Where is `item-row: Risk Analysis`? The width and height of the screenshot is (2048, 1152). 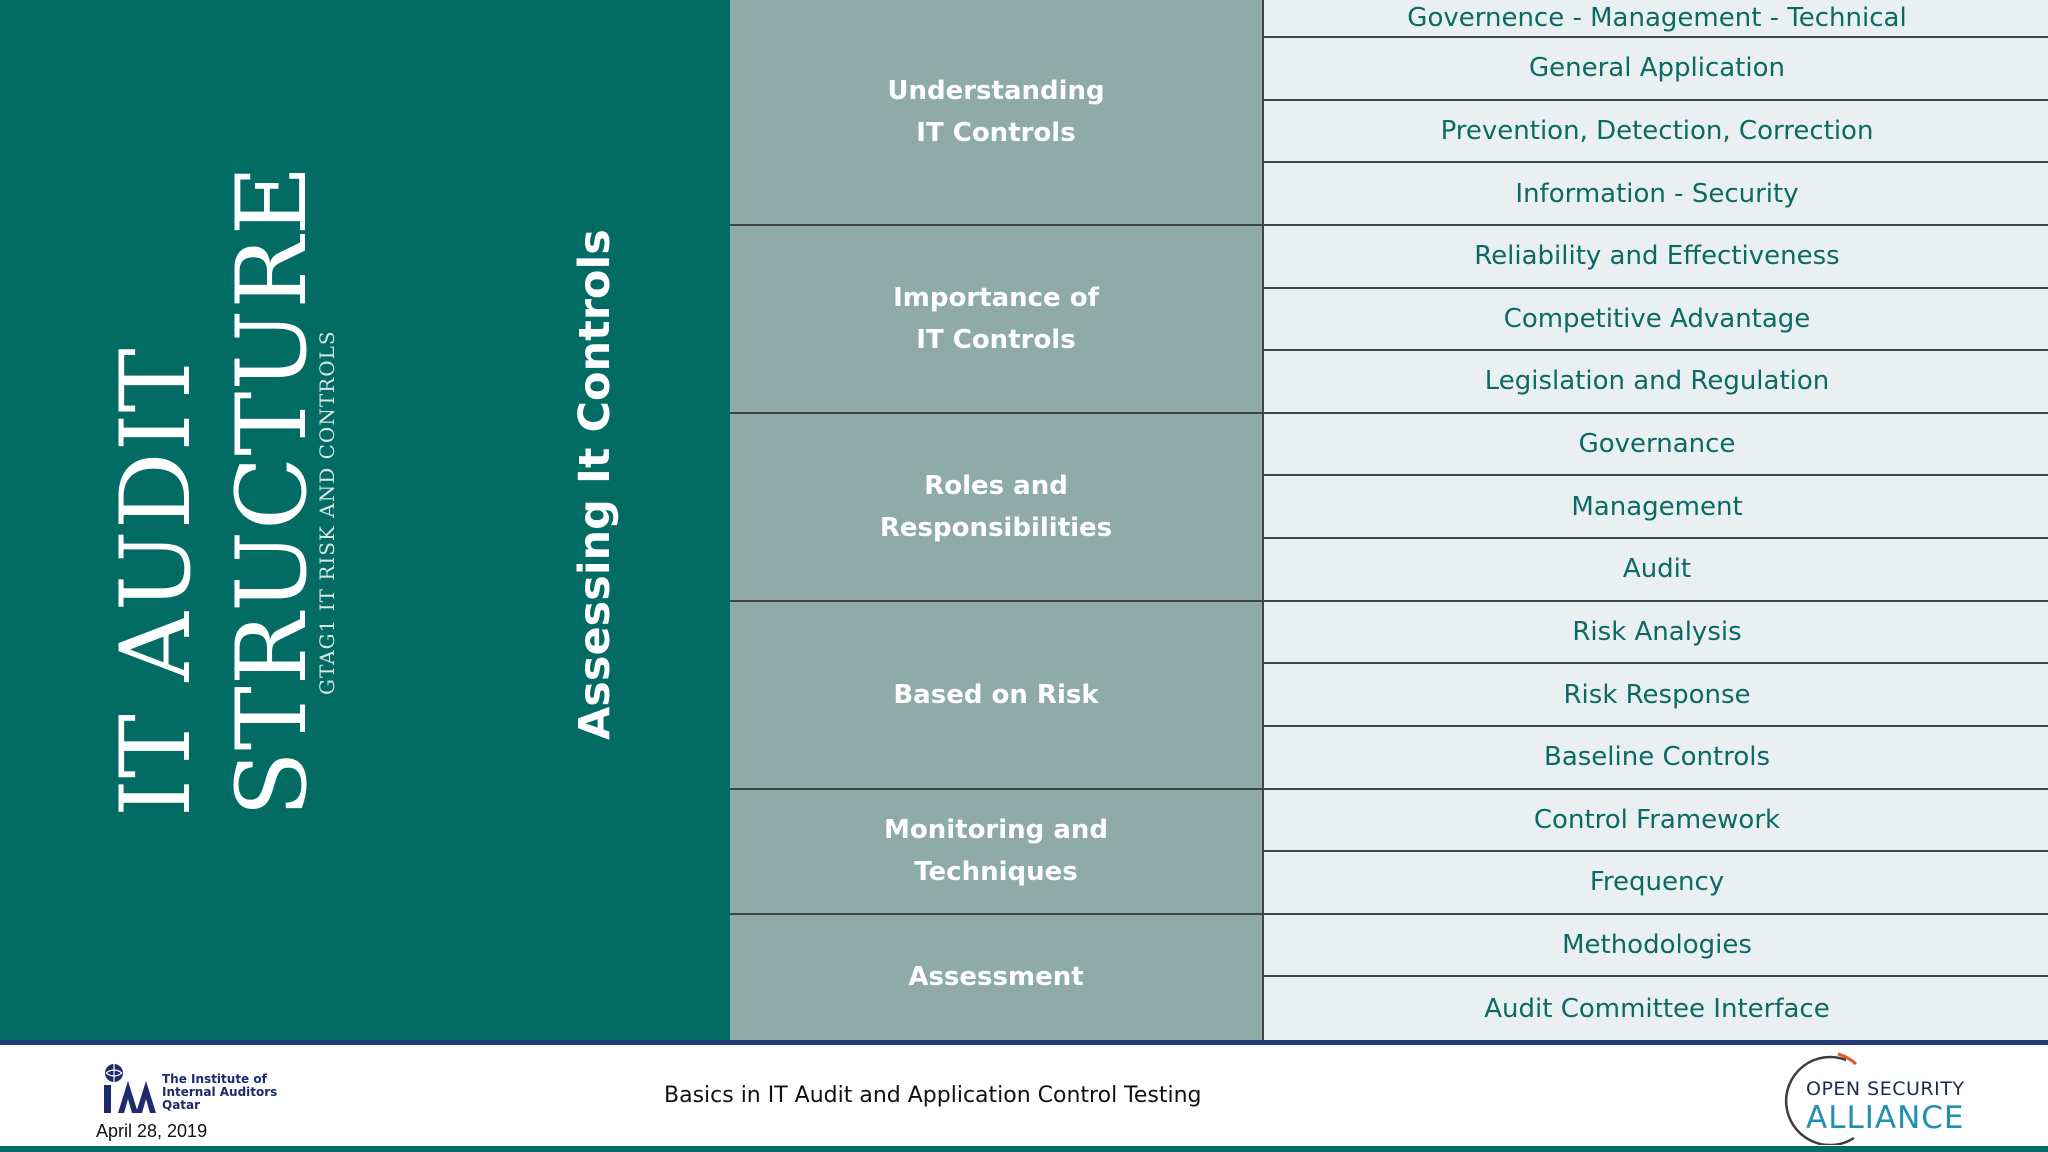 item-row: Risk Analysis is located at coordinates (1656, 633).